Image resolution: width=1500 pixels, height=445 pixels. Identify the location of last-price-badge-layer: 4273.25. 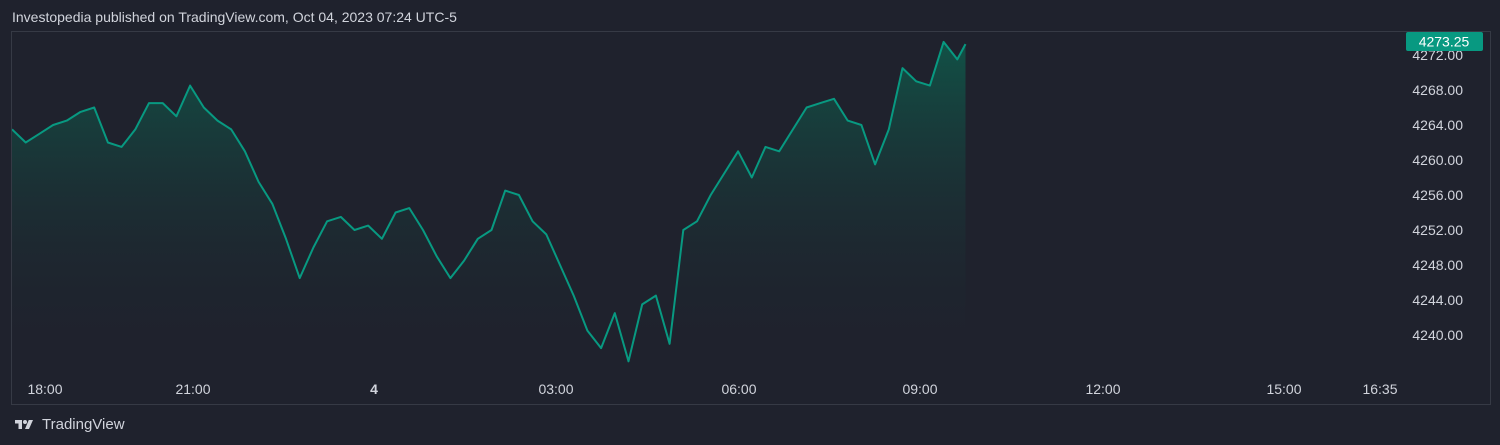
(1444, 41).